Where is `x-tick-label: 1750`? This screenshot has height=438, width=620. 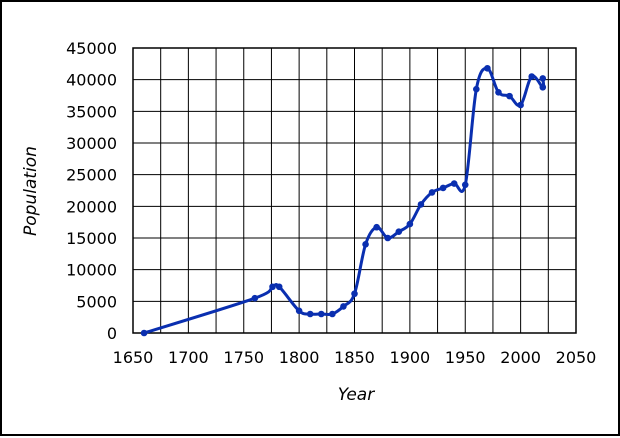
x-tick-label: 1750 is located at coordinates (243, 357).